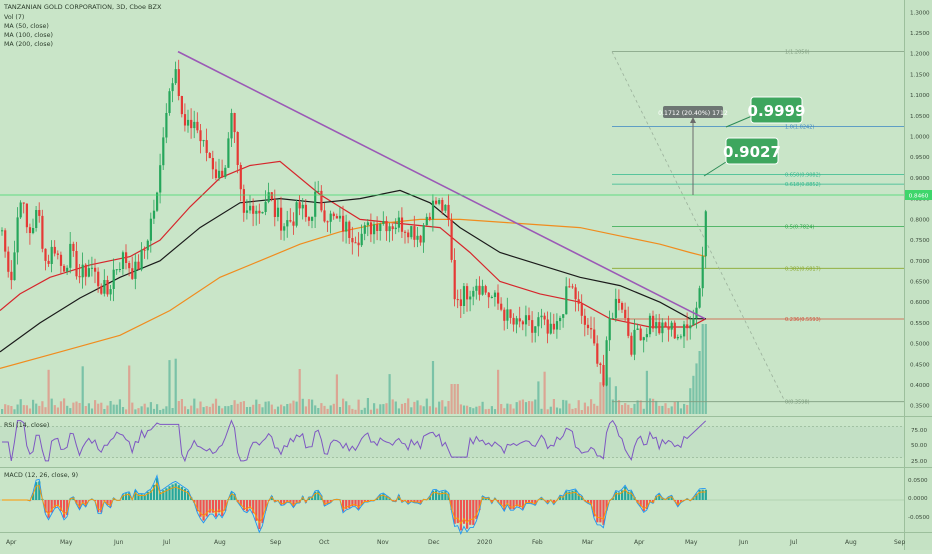  I want to click on price-tick: 1.3000, so click(920, 13).